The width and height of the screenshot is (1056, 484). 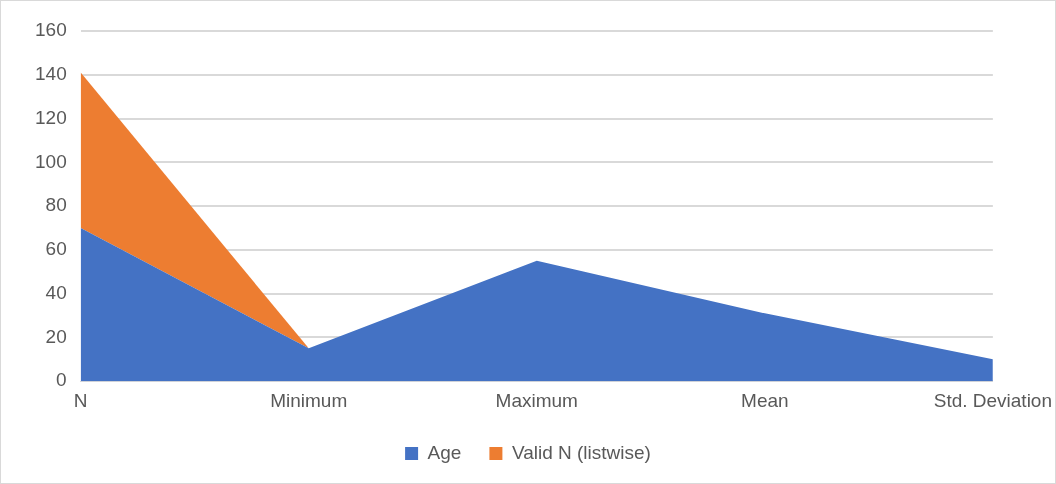 I want to click on y-tick-label: 100, so click(x=51, y=161).